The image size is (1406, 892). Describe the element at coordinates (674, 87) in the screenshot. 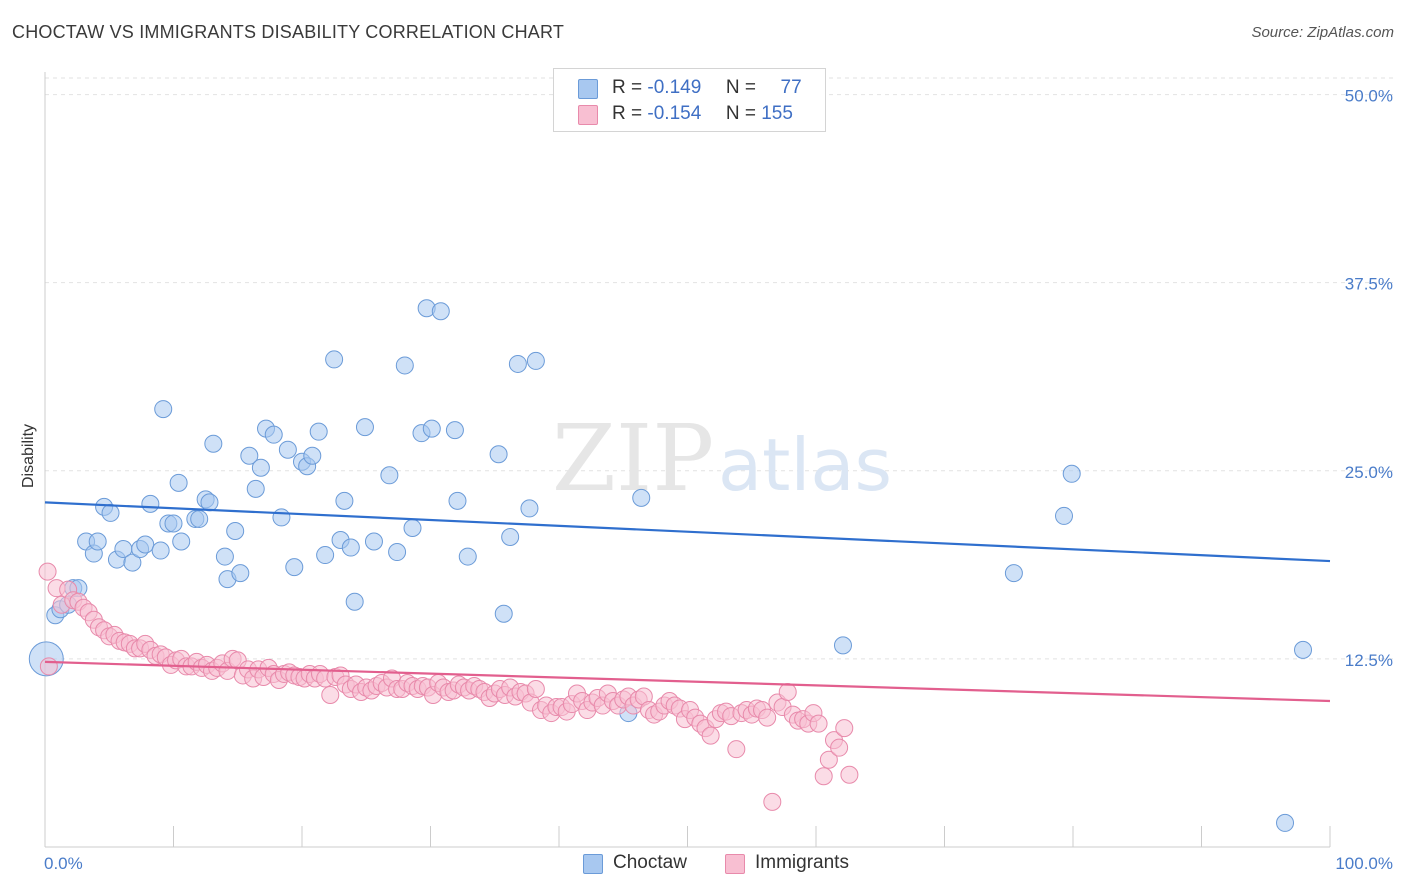

I see `legend-r-value: -0.149` at that location.